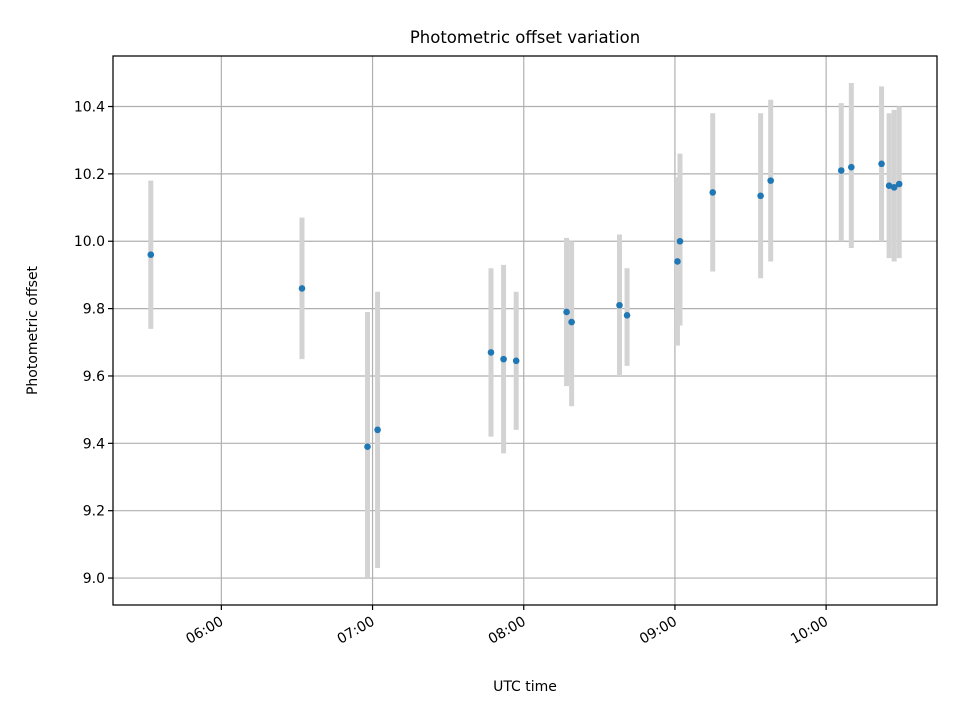 This screenshot has width=960, height=724. I want to click on x-axis-label: UTC time, so click(525, 687).